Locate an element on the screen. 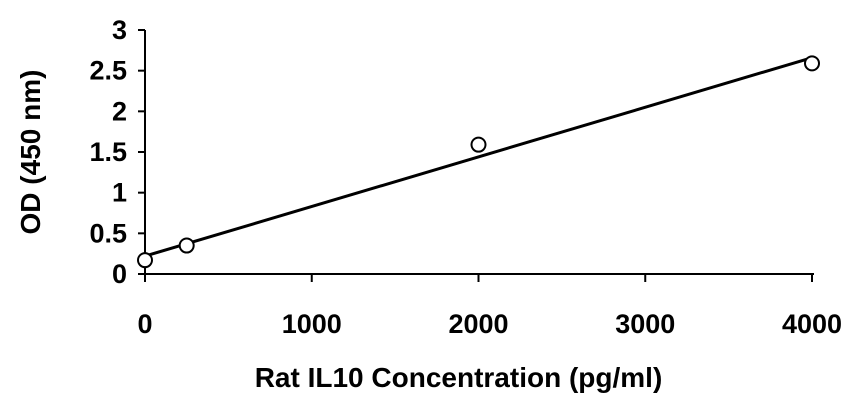 The height and width of the screenshot is (400, 855). y-axis-title: OD (450 nm) is located at coordinates (30, 152).